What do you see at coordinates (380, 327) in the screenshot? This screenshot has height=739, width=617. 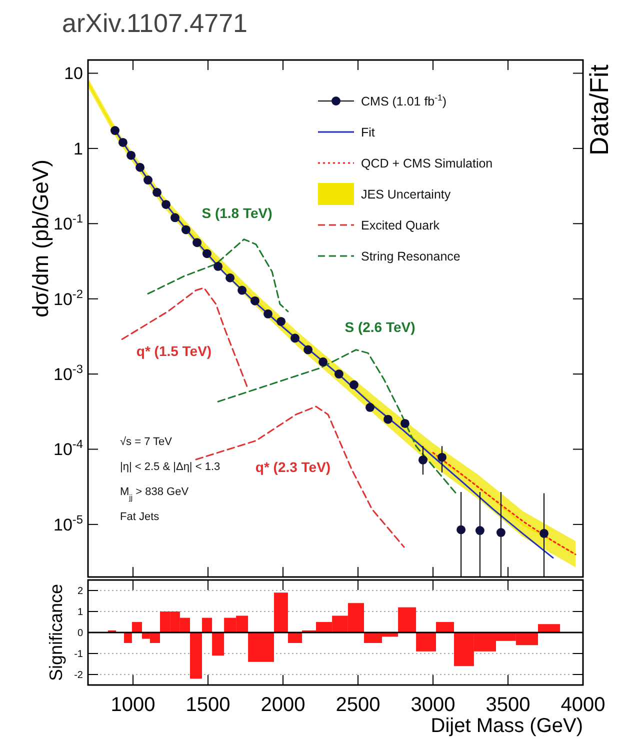 I see `annotation: S (2.6 TeV)` at bounding box center [380, 327].